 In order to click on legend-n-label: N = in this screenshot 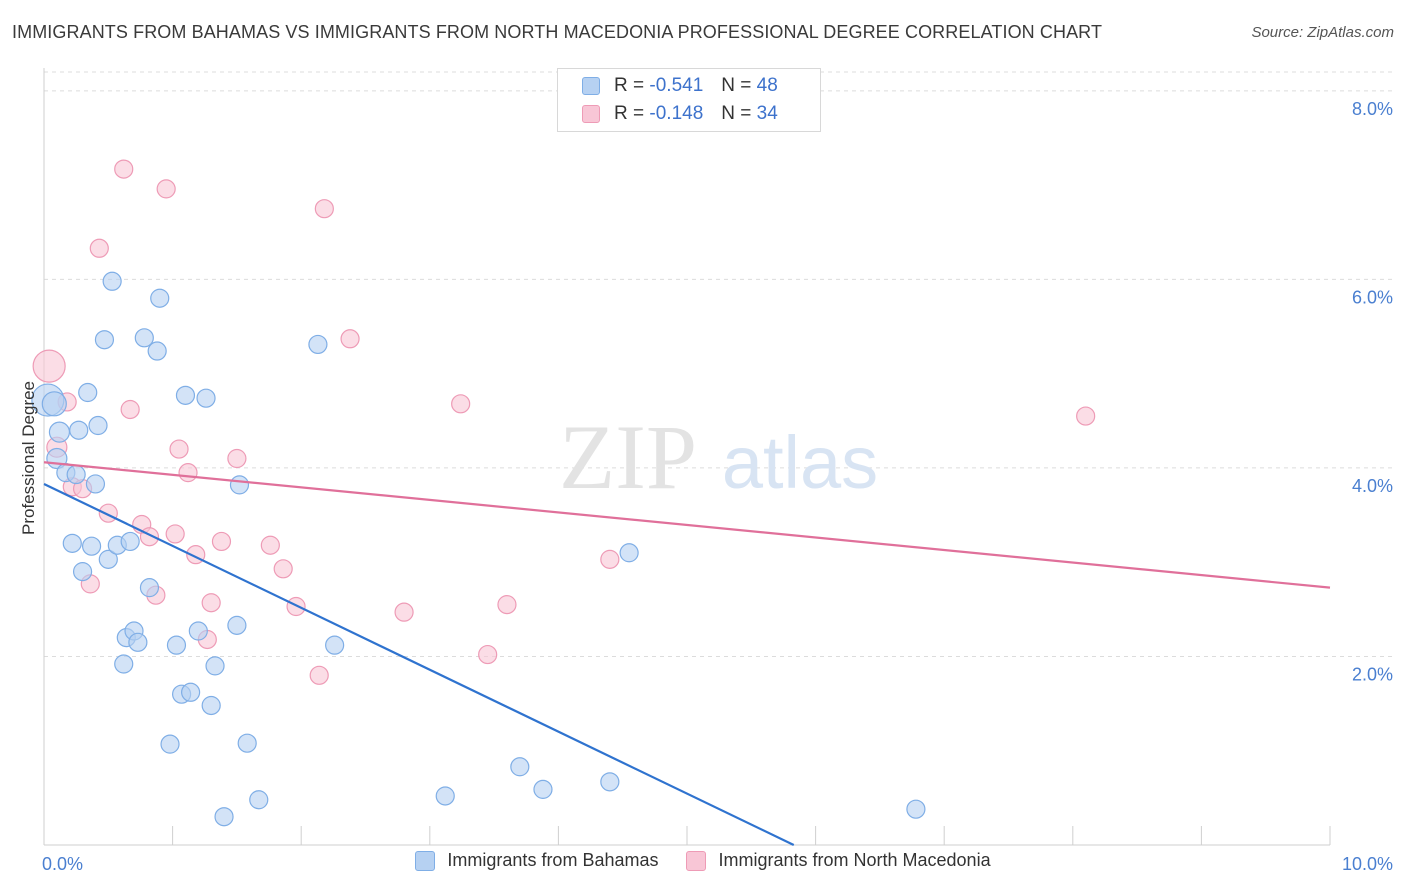, I will do `click(736, 113)`.